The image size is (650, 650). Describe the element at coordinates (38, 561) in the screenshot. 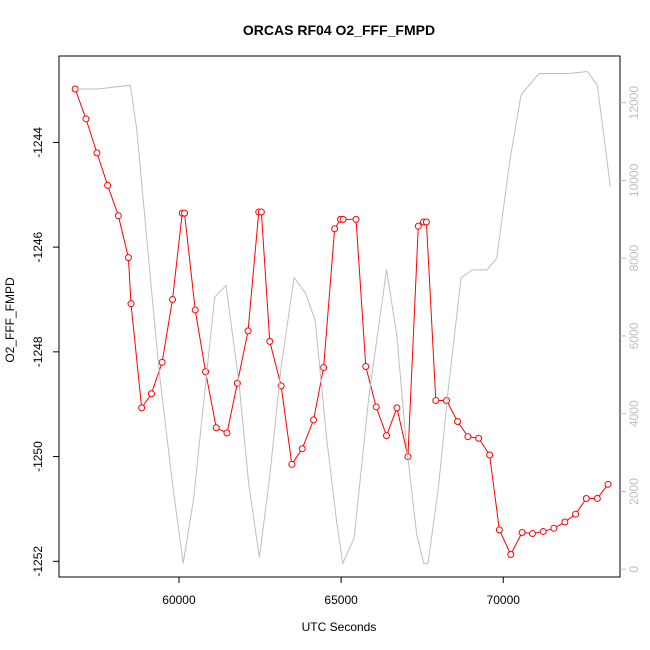

I see `y-tick-label: -1252` at that location.